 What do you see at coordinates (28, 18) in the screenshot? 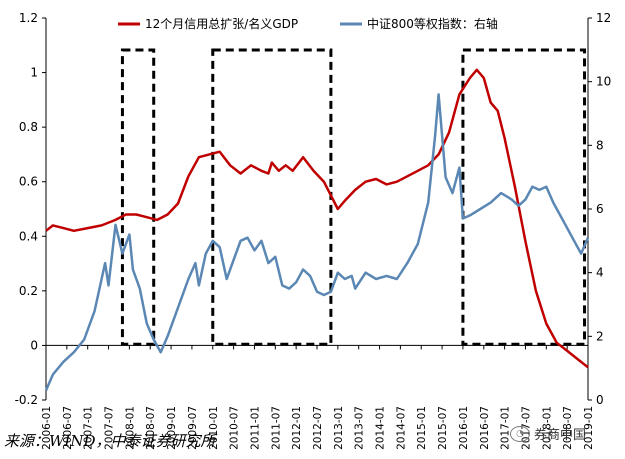
I see `y-left-tick-label: 1.2` at bounding box center [28, 18].